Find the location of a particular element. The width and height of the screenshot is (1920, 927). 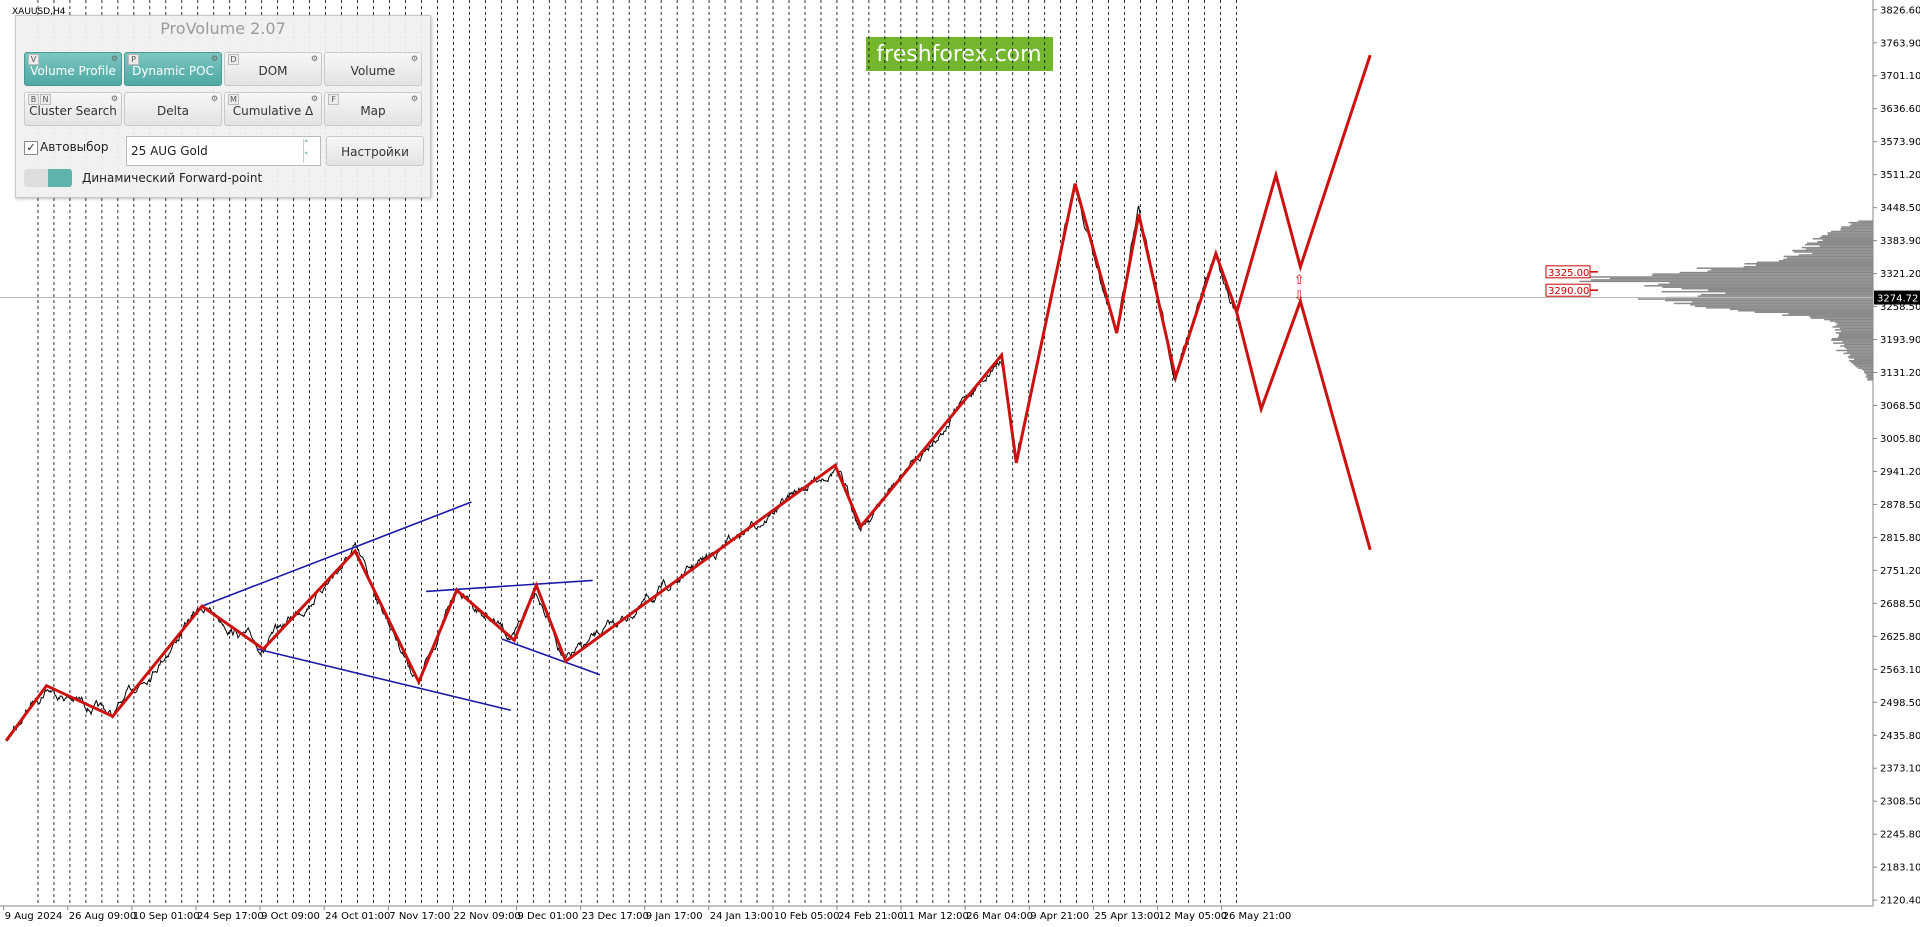

level-label: 3290.00 is located at coordinates (1568, 291).